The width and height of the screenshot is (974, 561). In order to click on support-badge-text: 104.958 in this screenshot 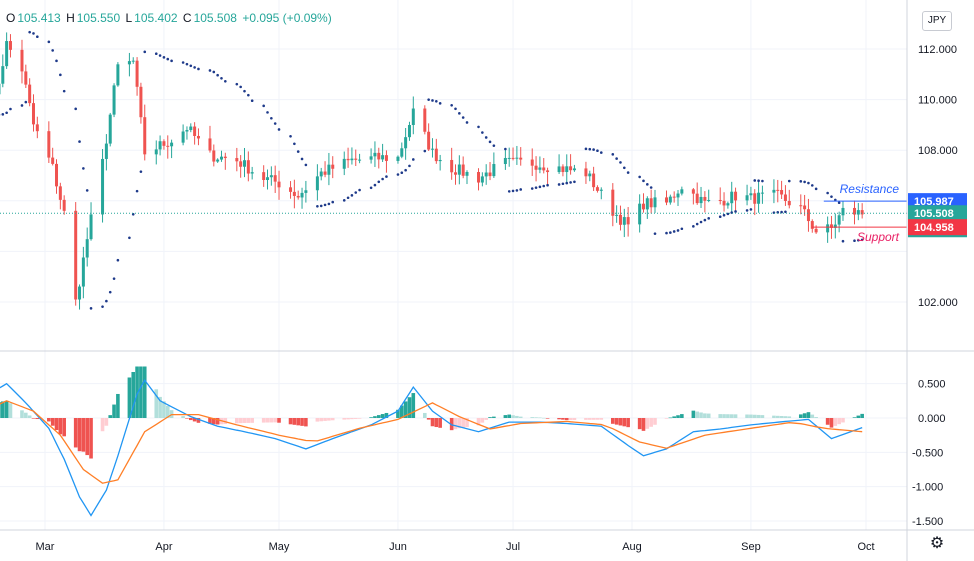, I will do `click(934, 228)`.